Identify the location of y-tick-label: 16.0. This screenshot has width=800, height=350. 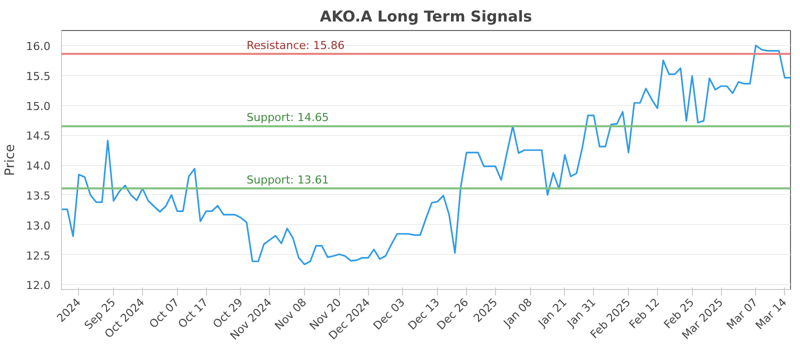
(38, 46).